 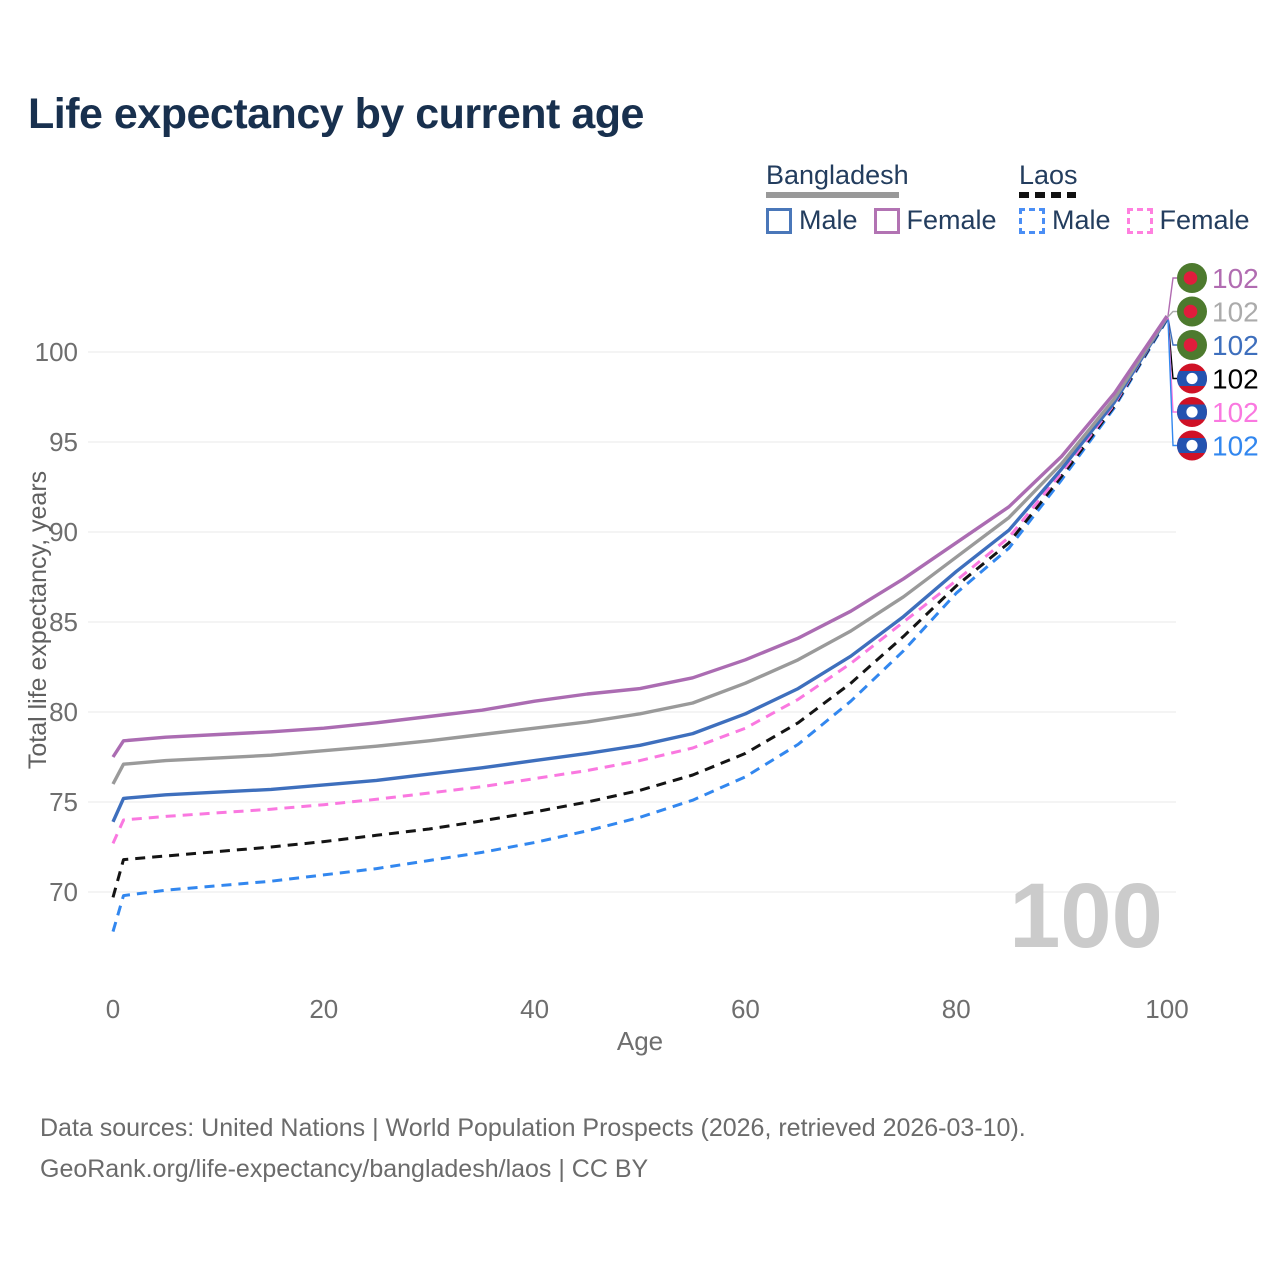 I want to click on y-tick-label: 70, so click(x=63, y=892).